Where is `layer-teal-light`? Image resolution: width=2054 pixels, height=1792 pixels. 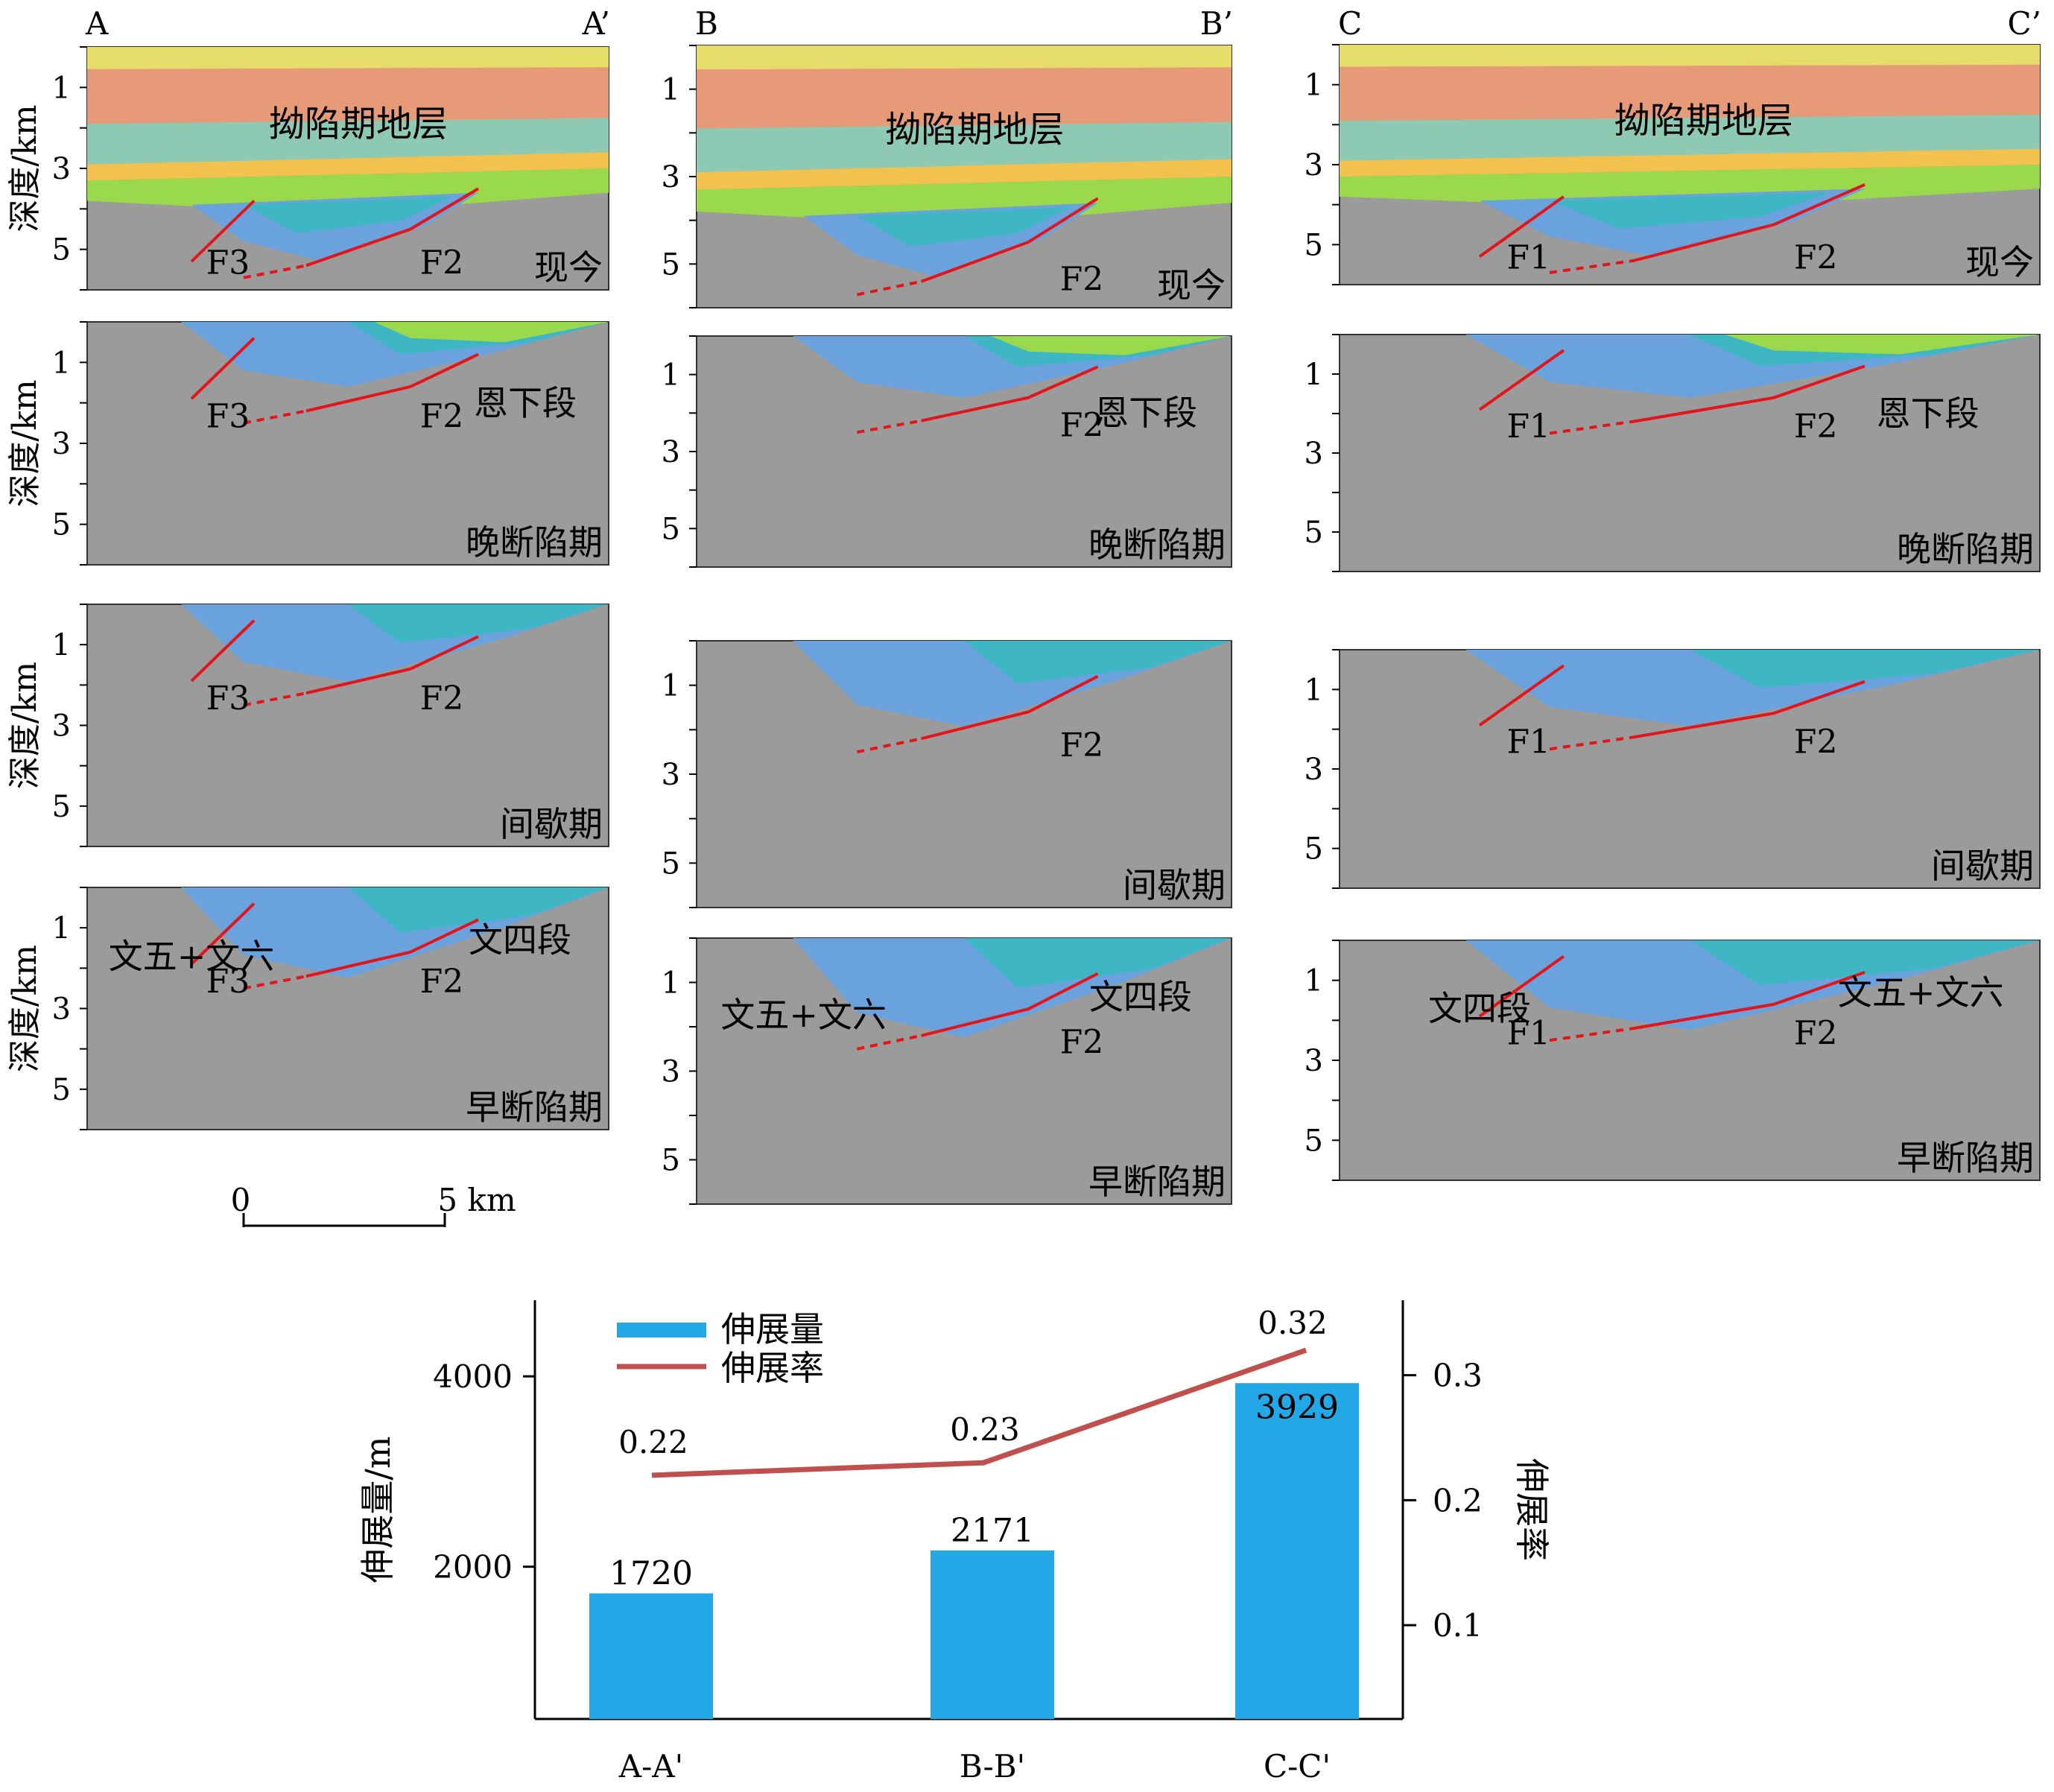 layer-teal-light is located at coordinates (348, 141).